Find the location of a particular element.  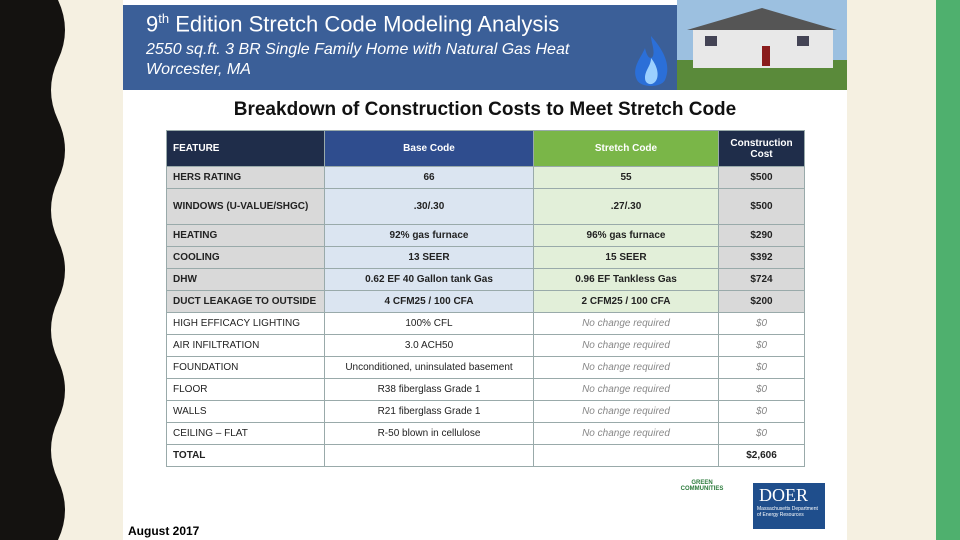

table-cell: FLOOR is located at coordinates (245, 389).